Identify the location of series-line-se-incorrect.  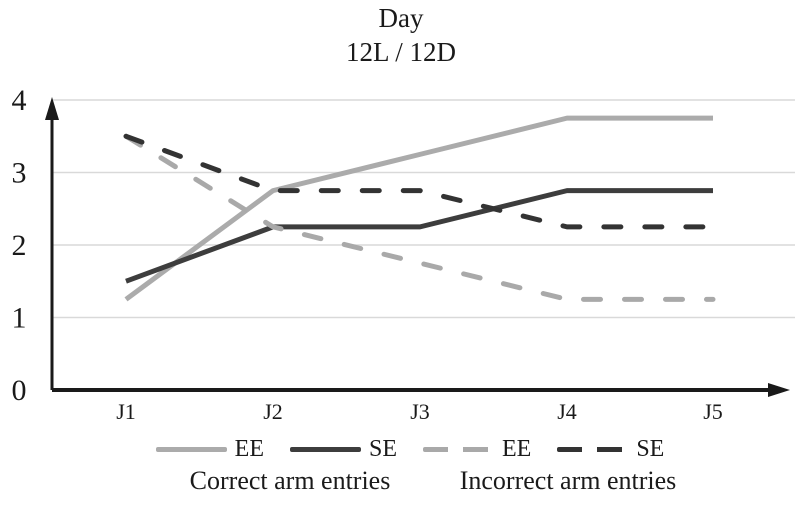
(419, 181).